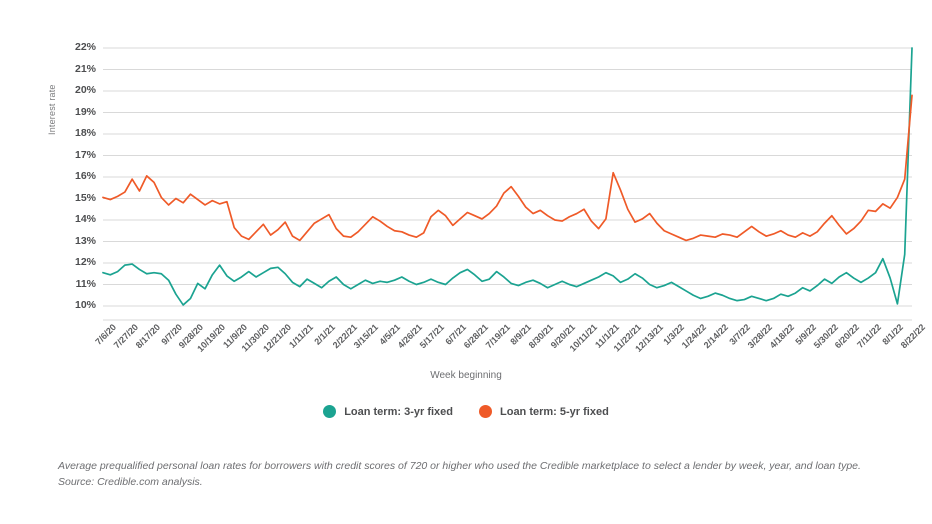 The width and height of the screenshot is (932, 524). I want to click on legend-label: Loan term: 5-yr fixed, so click(554, 411).